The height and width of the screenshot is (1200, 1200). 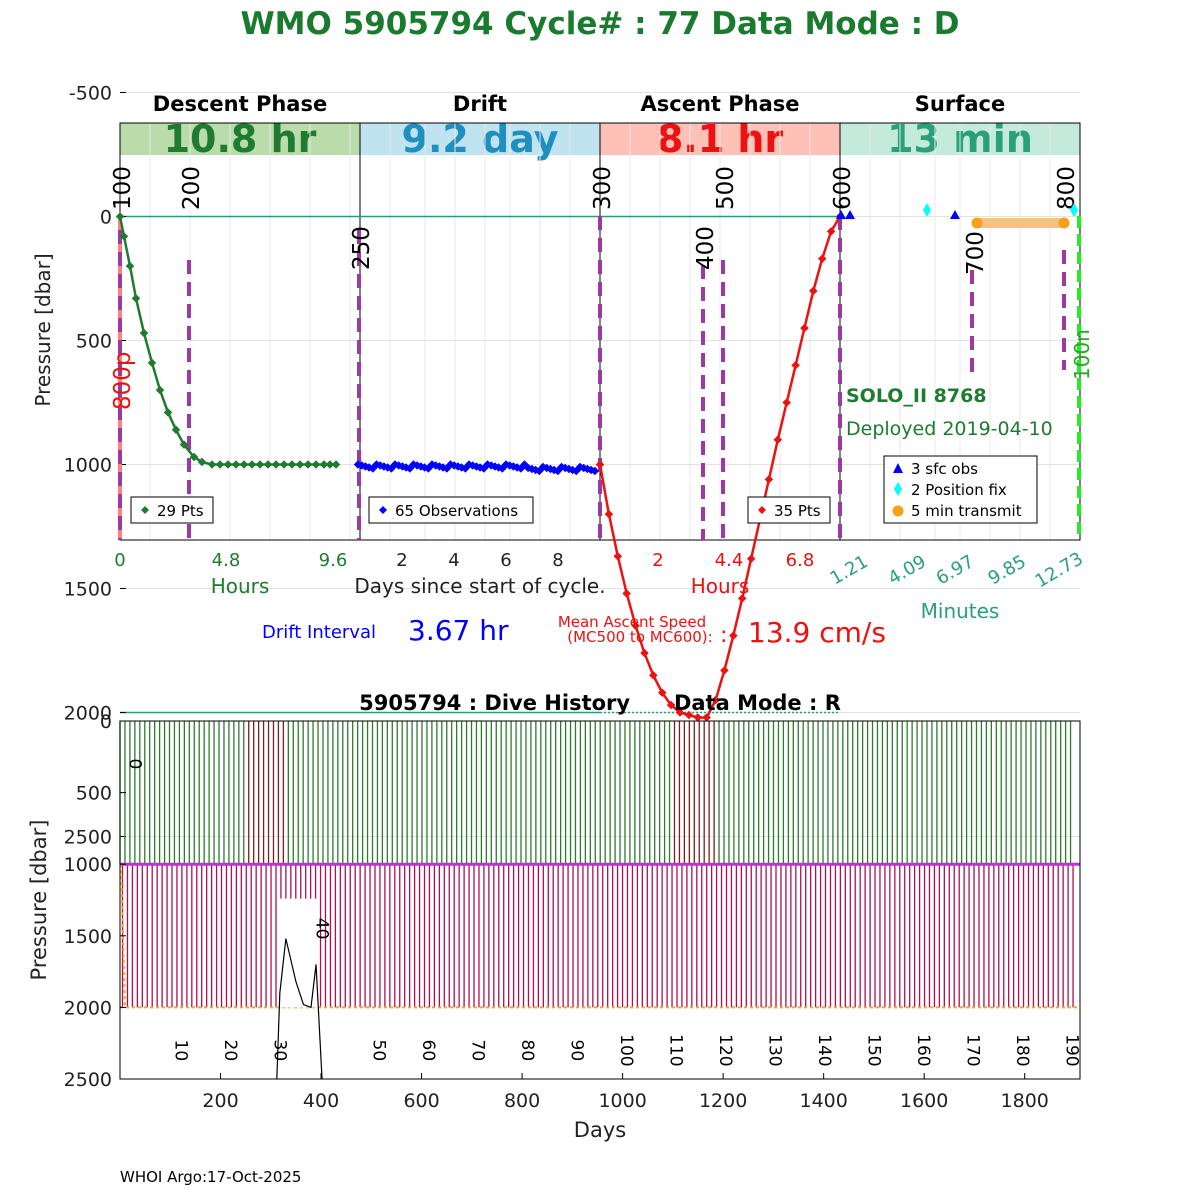 What do you see at coordinates (843, 188) in the screenshot?
I see `mc-label: 600` at bounding box center [843, 188].